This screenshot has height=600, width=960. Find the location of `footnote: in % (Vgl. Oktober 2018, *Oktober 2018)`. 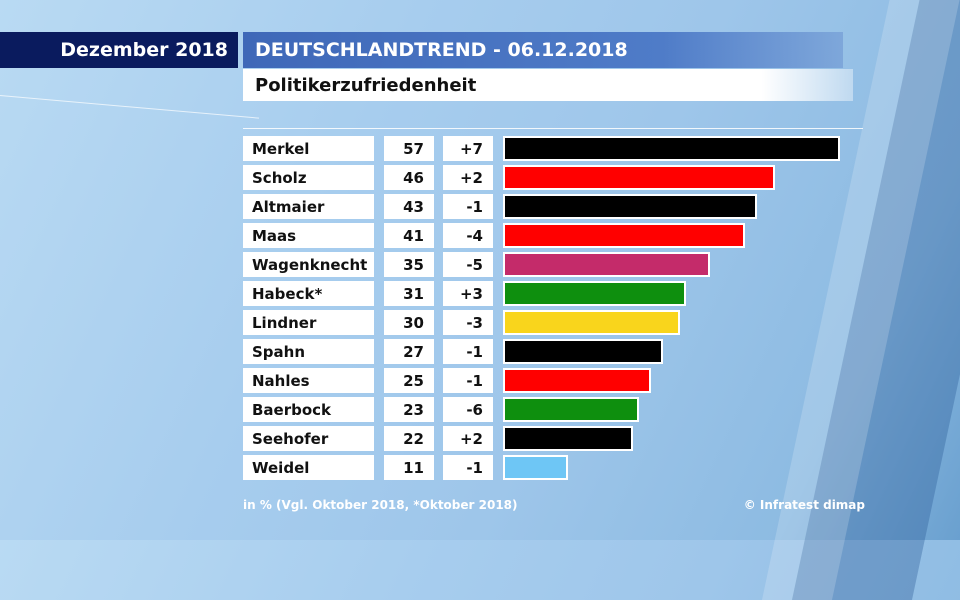

footnote: in % (Vgl. Oktober 2018, *Oktober 2018) is located at coordinates (380, 505).